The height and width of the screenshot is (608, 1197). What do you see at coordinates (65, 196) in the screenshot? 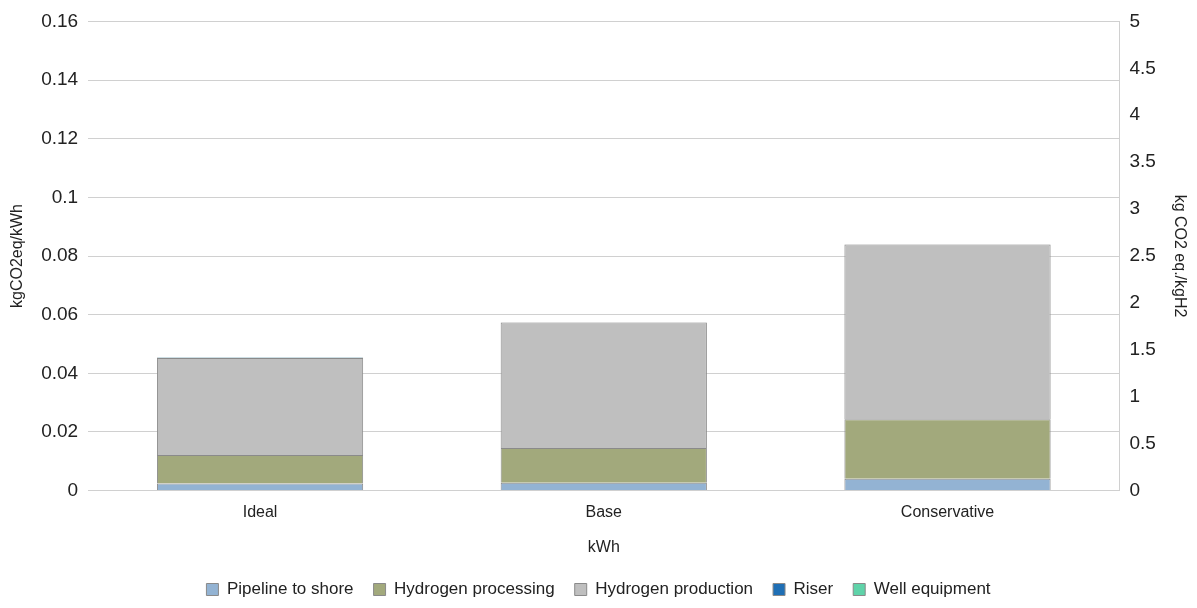
I see `y-tick-label: 0.1` at bounding box center [65, 196].